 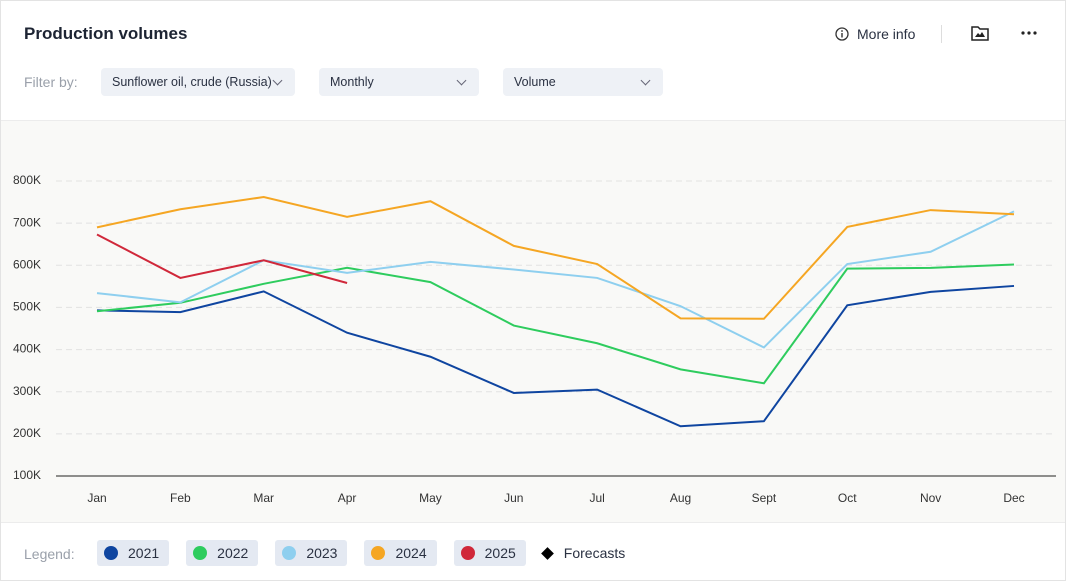 I want to click on dropdown: Volume, so click(x=583, y=82).